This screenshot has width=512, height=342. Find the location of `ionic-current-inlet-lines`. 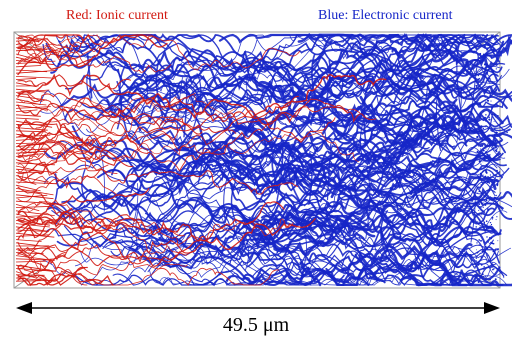

ionic-current-inlet-lines is located at coordinates (36, 159).